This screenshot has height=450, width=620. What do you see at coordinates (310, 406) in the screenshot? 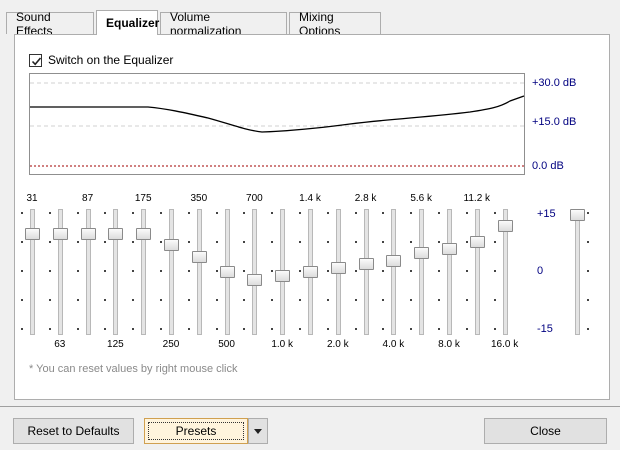
I see `footer-divider` at bounding box center [310, 406].